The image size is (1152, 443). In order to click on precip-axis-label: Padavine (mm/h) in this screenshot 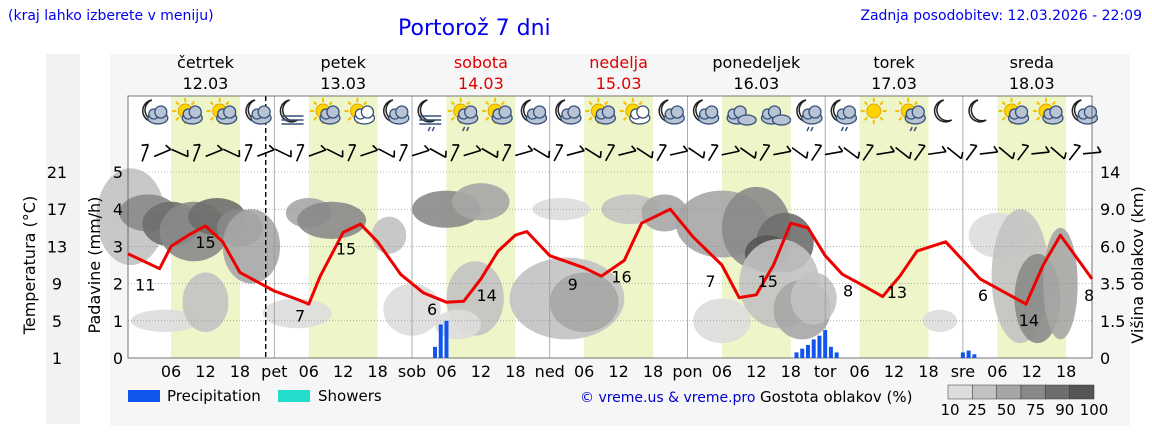, I will do `click(94, 265)`.